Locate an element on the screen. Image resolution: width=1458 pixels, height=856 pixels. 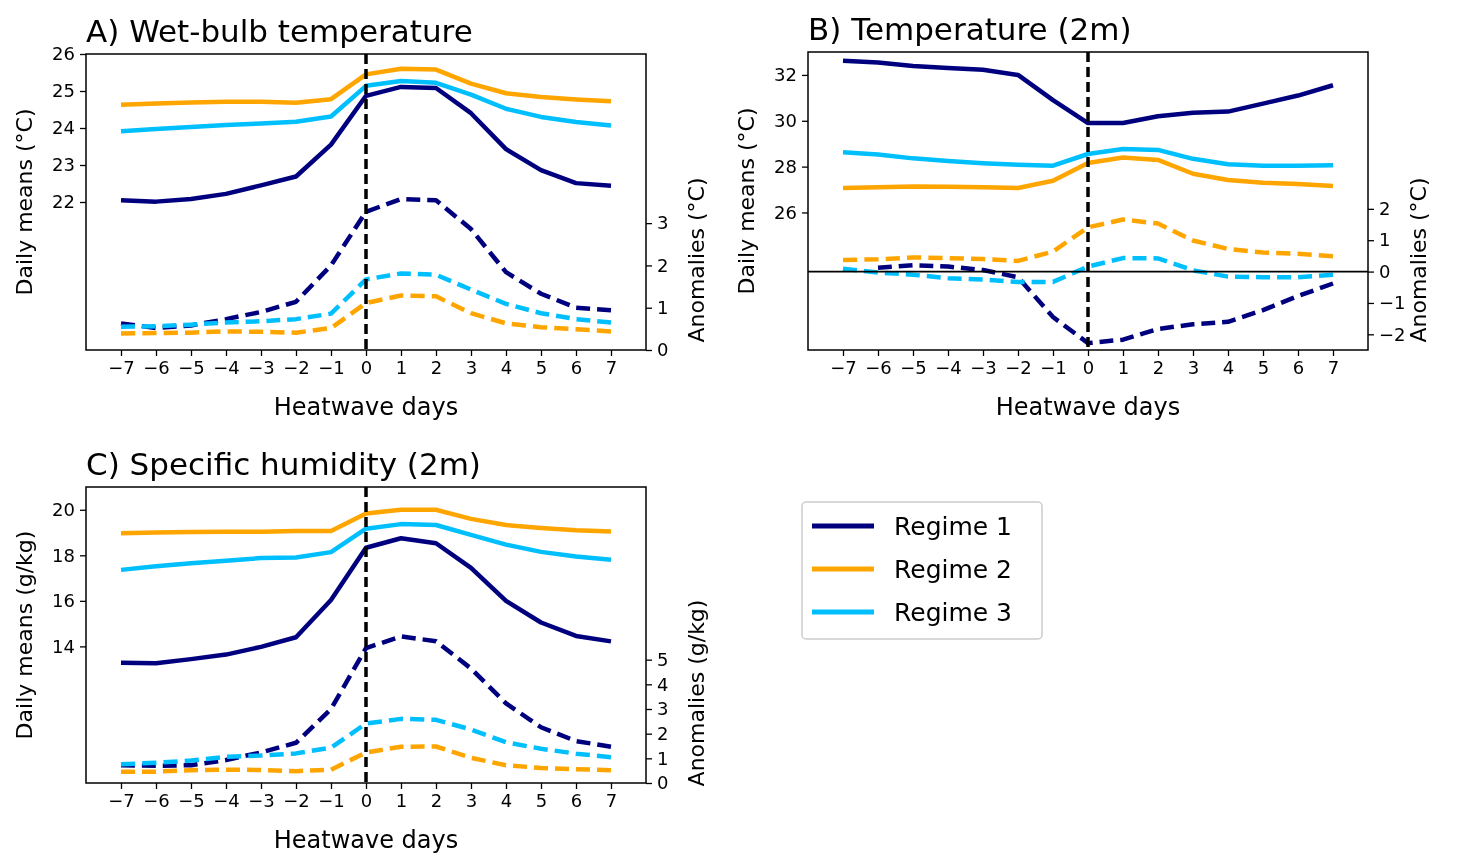
chart-title: A) Wet-bulb temperature is located at coordinates (279, 31).